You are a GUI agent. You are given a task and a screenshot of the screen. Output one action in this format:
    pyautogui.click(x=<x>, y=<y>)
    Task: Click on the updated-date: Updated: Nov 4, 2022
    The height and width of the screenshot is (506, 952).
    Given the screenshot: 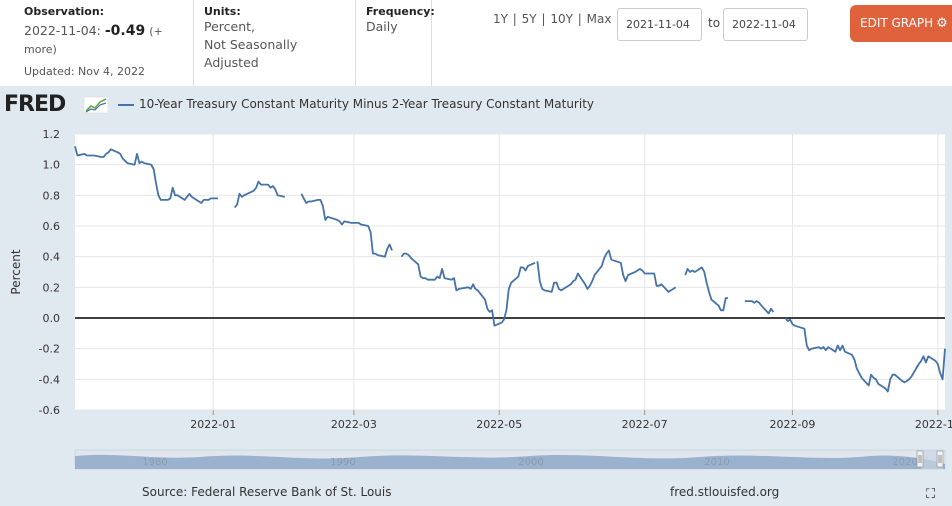 What is the action you would take?
    pyautogui.click(x=84, y=71)
    